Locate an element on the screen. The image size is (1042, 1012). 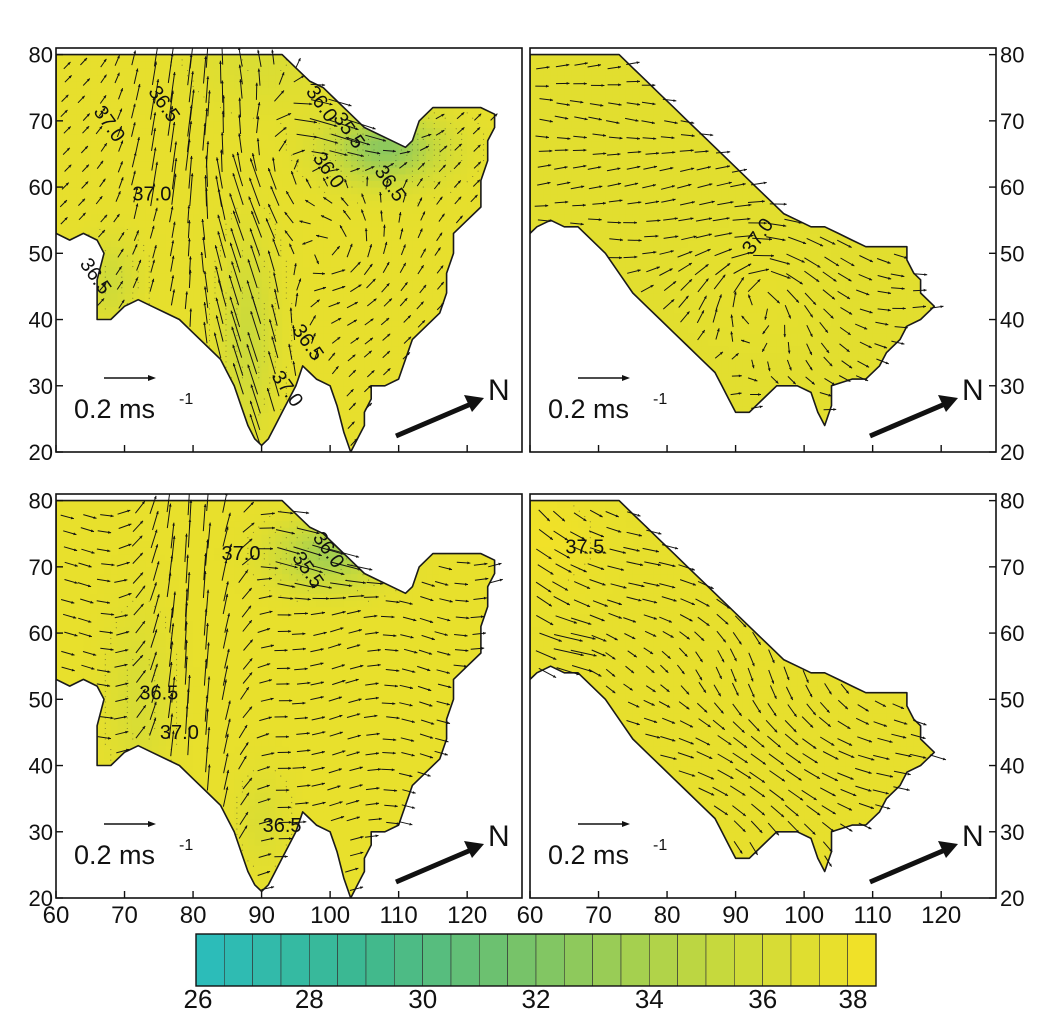
panel-top-left-north: N is located at coordinates (452, 406).